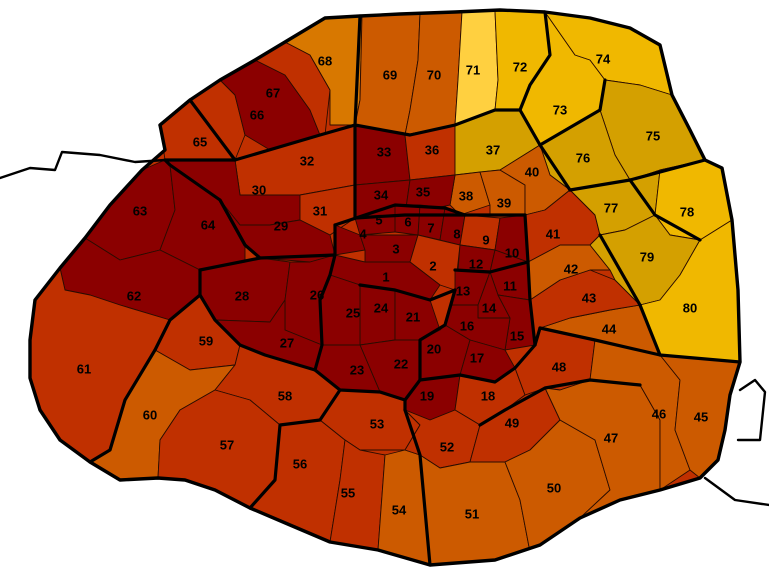 The height and width of the screenshot is (567, 769). What do you see at coordinates (447, 446) in the screenshot?
I see `district-label-52: 52` at bounding box center [447, 446].